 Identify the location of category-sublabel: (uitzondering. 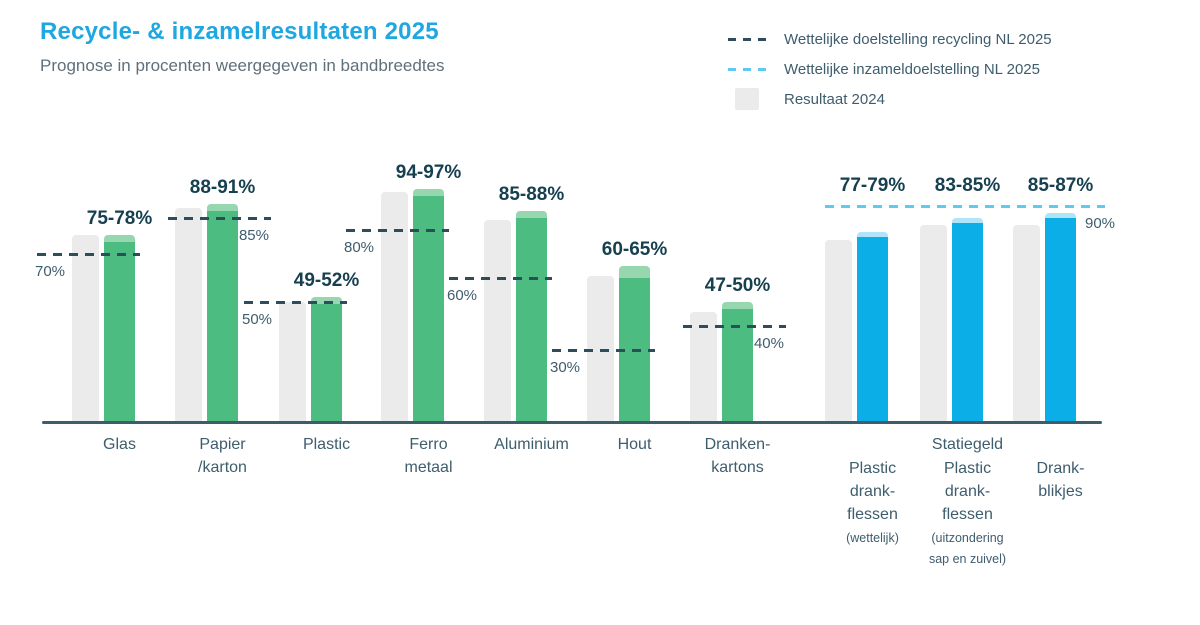
(967, 538).